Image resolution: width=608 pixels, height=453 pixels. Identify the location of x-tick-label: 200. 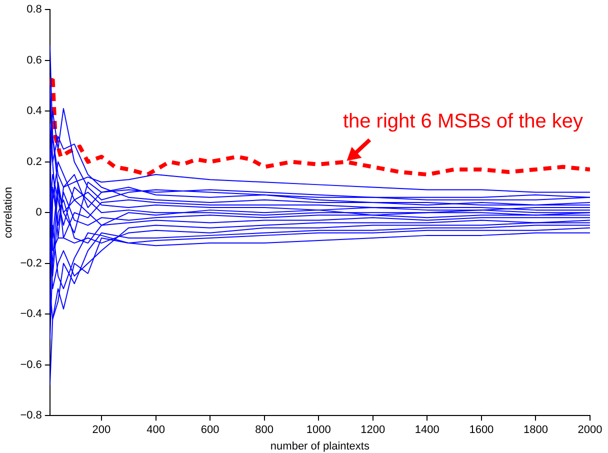
(101, 430).